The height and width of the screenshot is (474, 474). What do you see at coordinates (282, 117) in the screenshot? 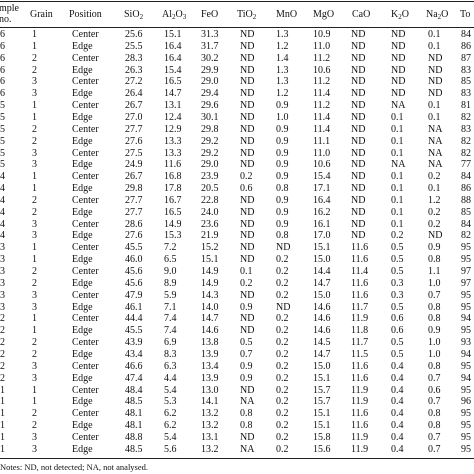
I see `cell-mno: 1.0` at bounding box center [282, 117].